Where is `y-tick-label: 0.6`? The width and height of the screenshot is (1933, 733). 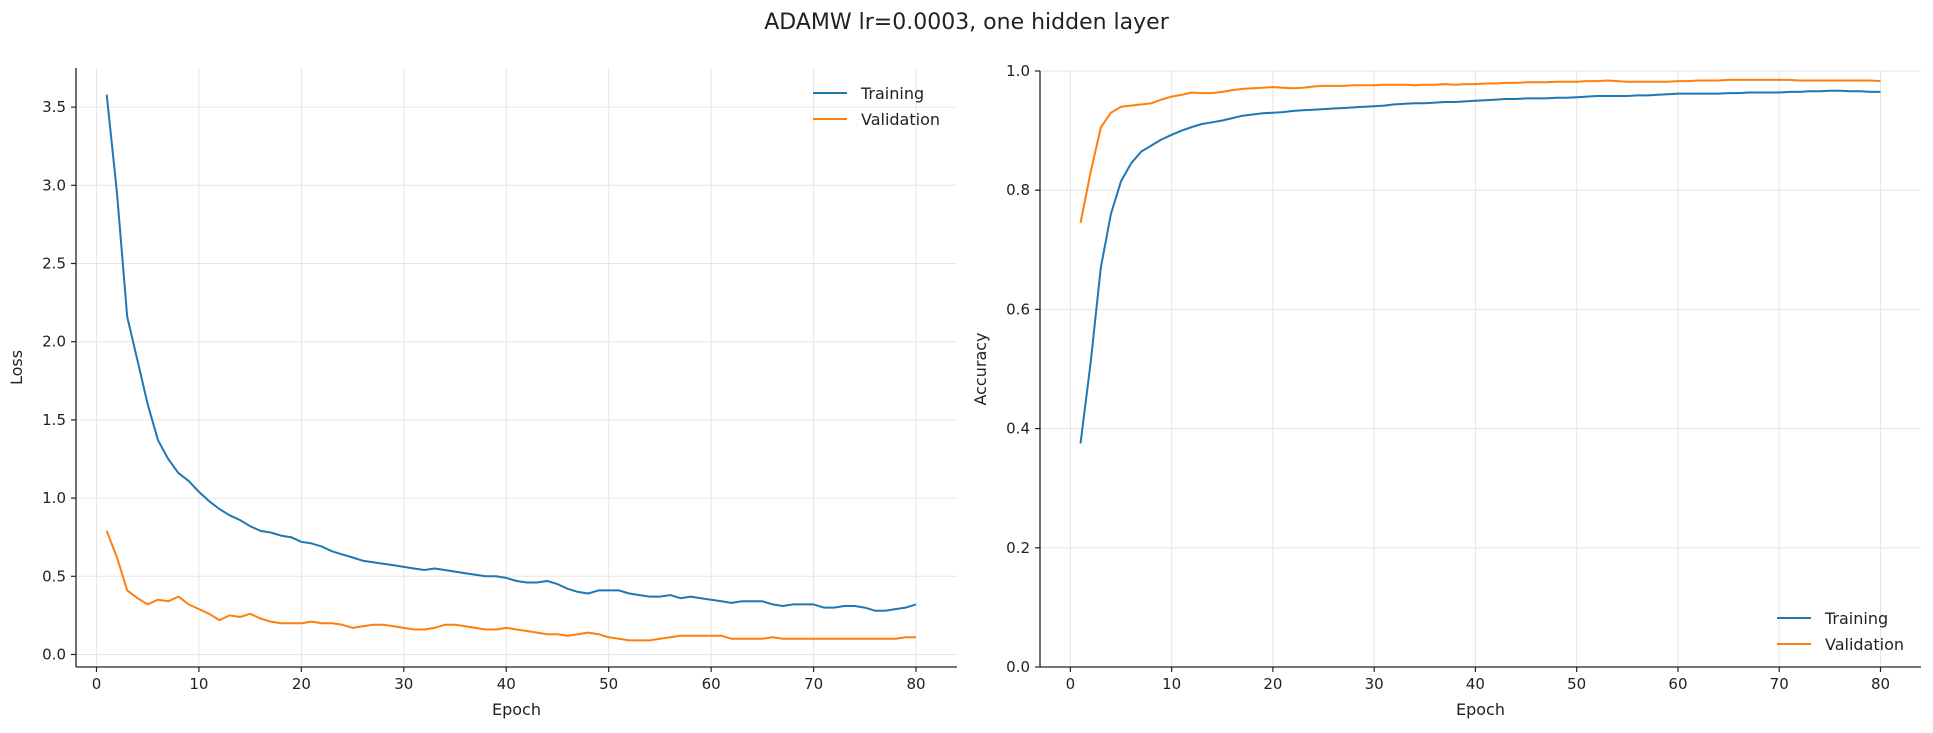
y-tick-label: 0.6 is located at coordinates (1018, 309).